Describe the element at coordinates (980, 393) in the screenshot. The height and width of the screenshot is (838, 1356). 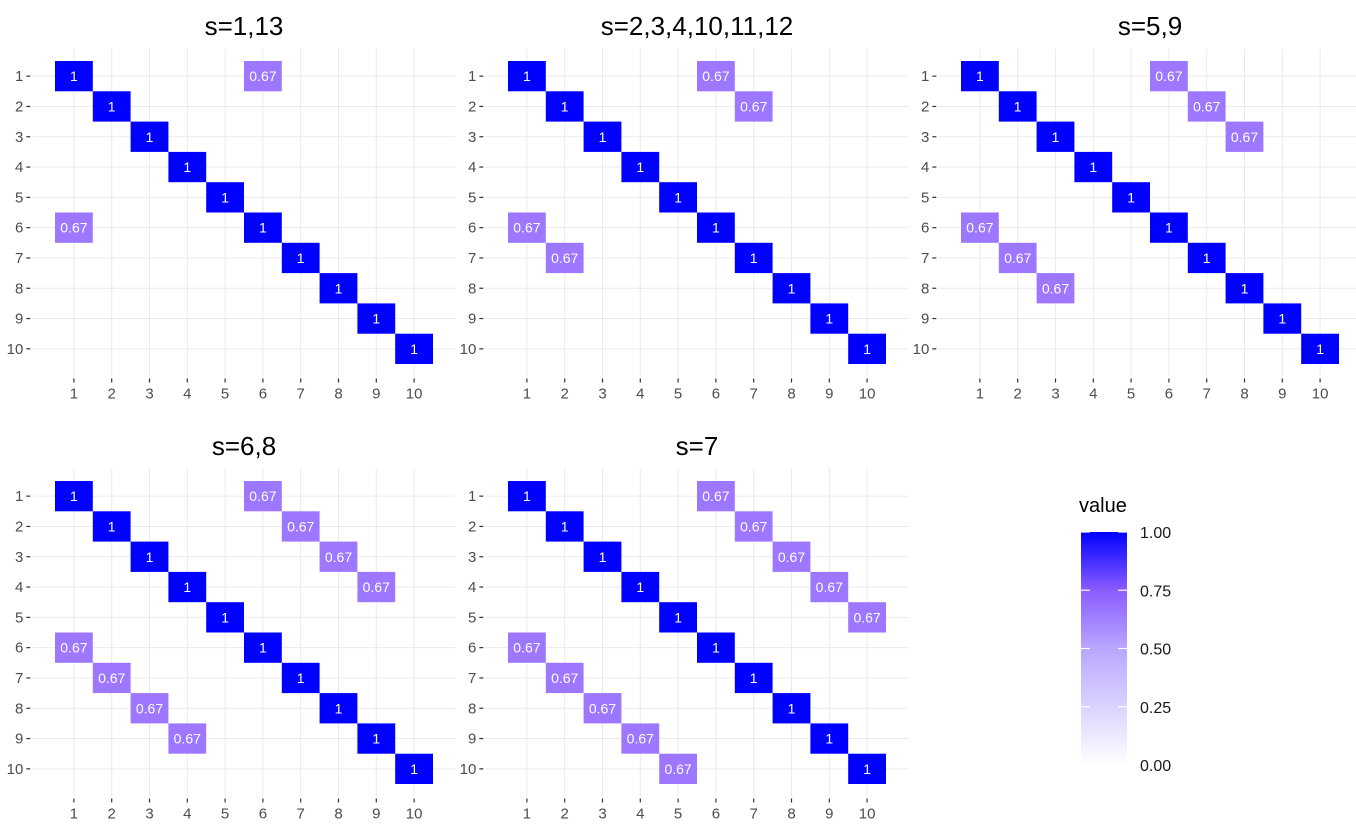
I see `x-tick-label: 1` at that location.